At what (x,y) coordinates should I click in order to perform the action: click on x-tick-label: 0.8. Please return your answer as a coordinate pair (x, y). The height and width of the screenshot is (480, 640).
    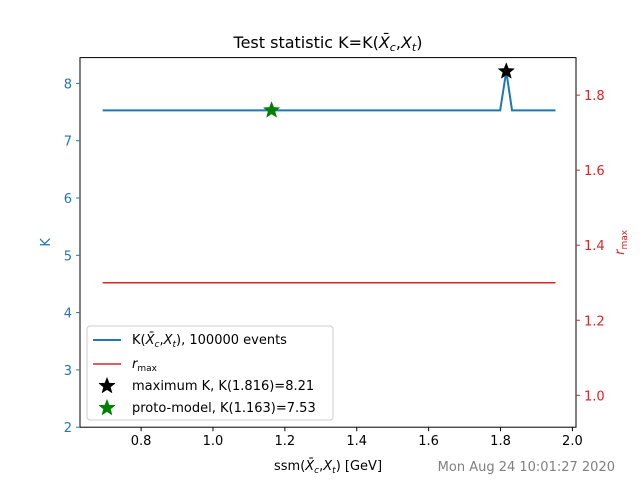
    Looking at the image, I should click on (141, 441).